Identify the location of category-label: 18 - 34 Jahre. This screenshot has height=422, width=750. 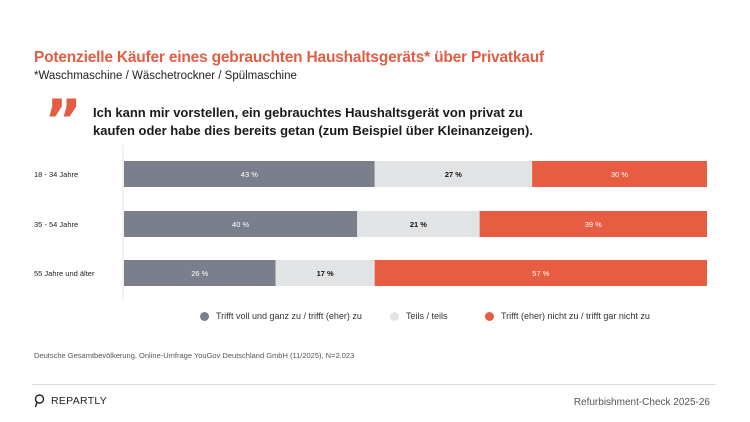
(56, 174).